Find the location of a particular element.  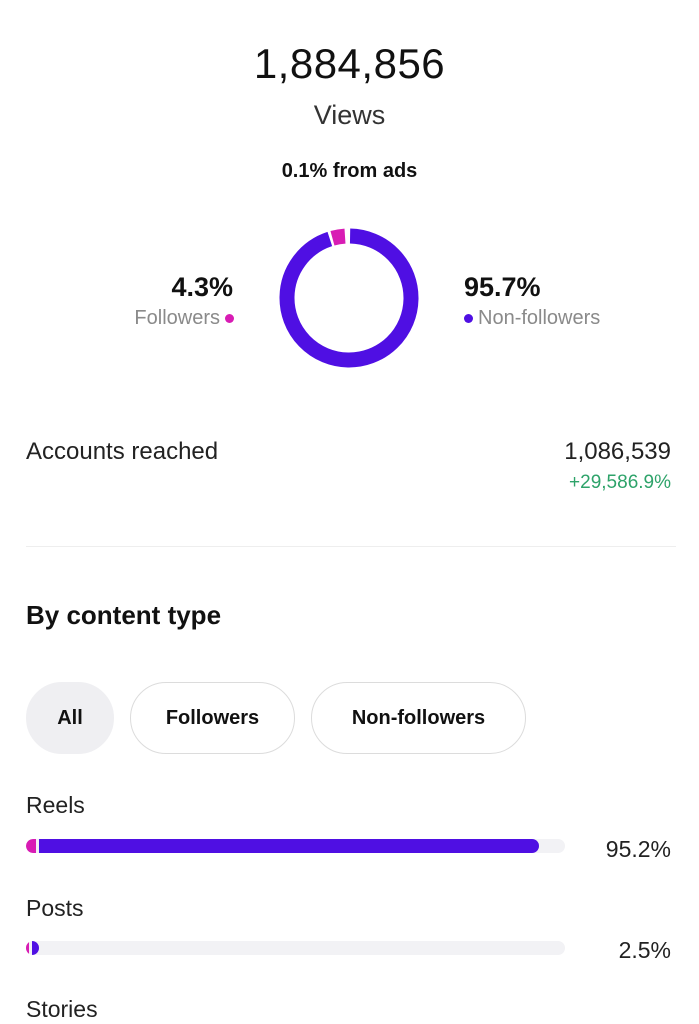

accounts-reached-change: +29,586.9% is located at coordinates (620, 482).